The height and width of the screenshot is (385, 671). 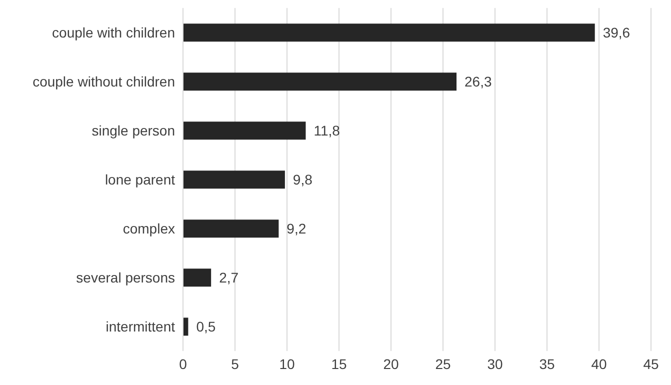 I want to click on y-tick-label: several persons, so click(x=125, y=277).